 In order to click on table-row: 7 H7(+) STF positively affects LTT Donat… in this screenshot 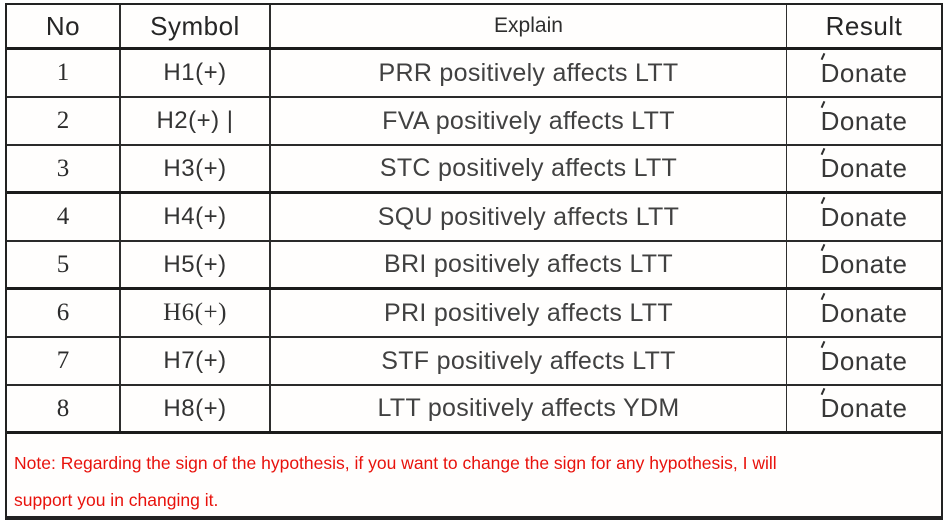, I will do `click(474, 362)`.